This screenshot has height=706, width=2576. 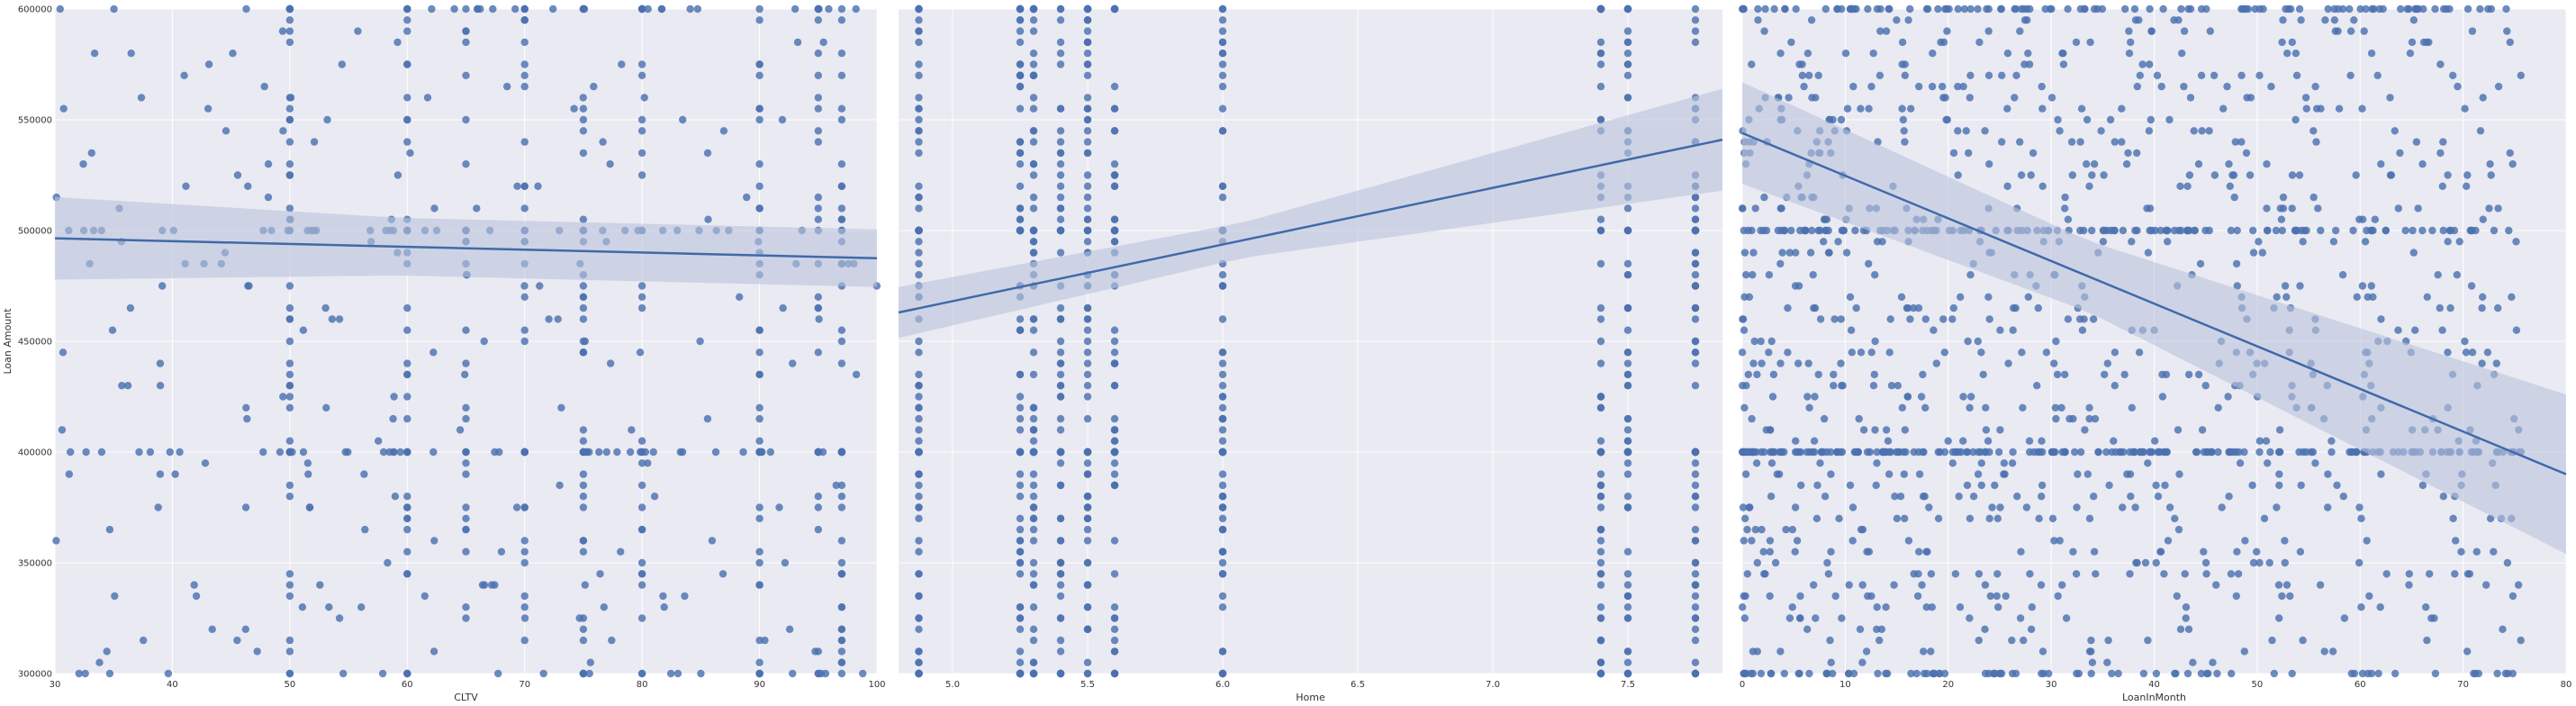 I want to click on x-tick-label: 60, so click(x=407, y=685).